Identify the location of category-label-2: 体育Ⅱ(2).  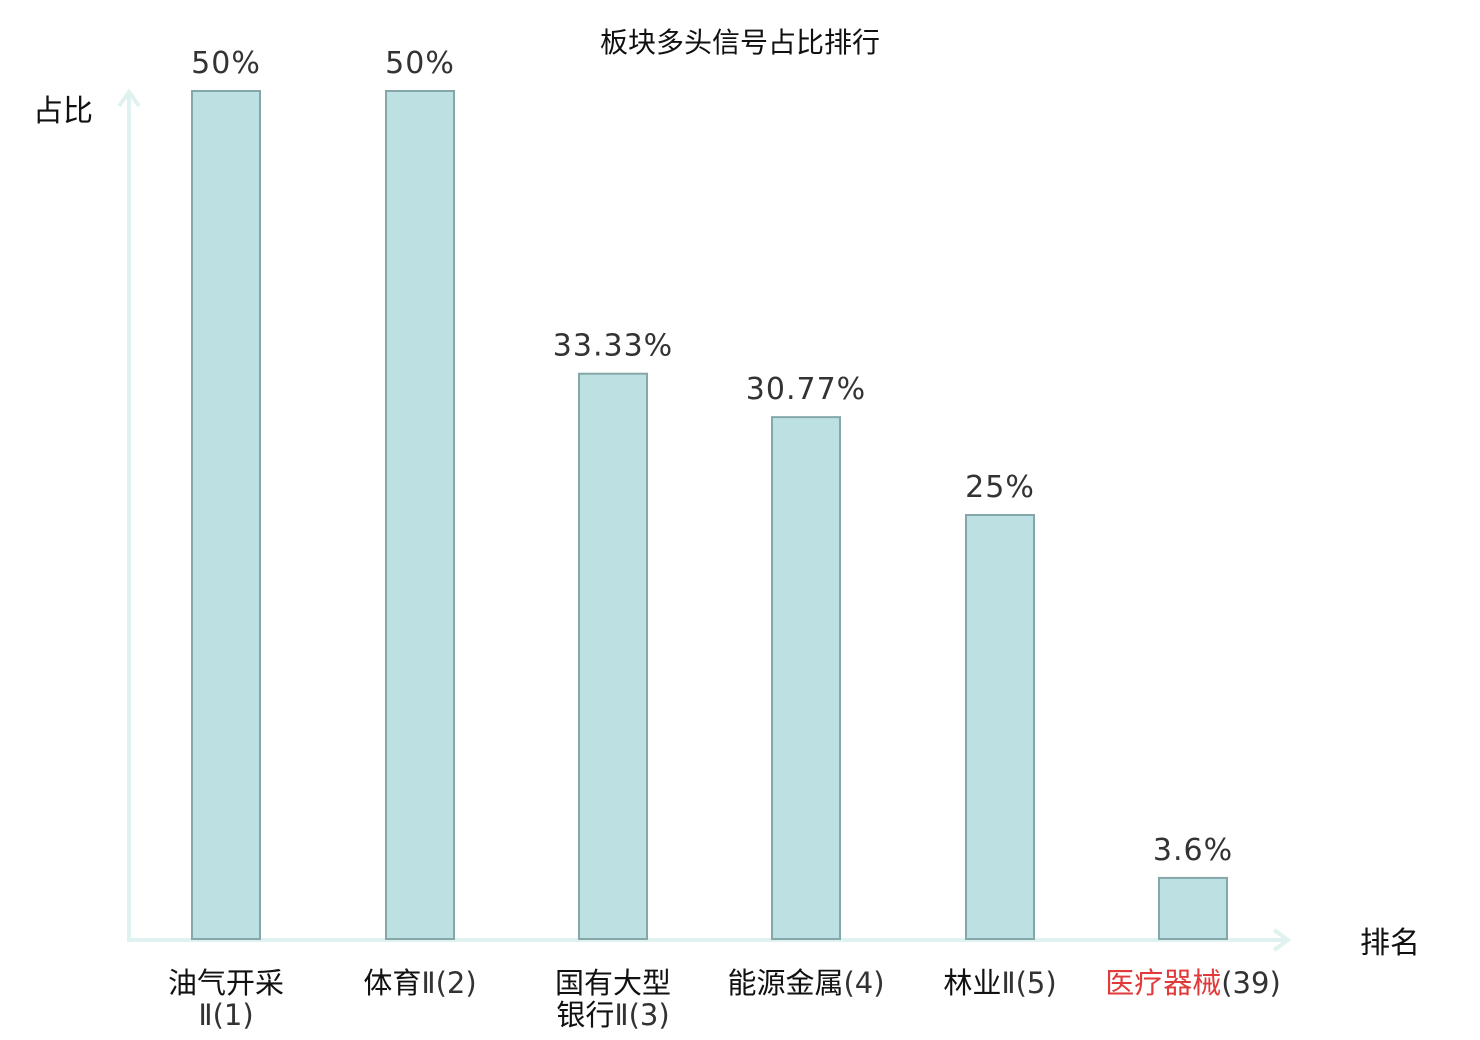
(419, 983).